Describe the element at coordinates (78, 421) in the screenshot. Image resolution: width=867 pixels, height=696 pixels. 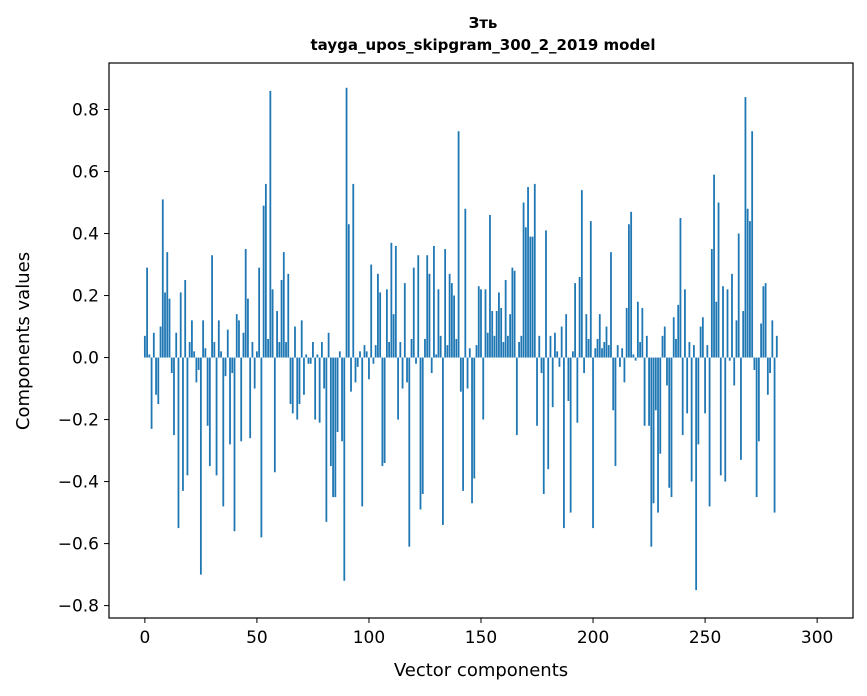
I see `y-tick-label: −0.2` at that location.